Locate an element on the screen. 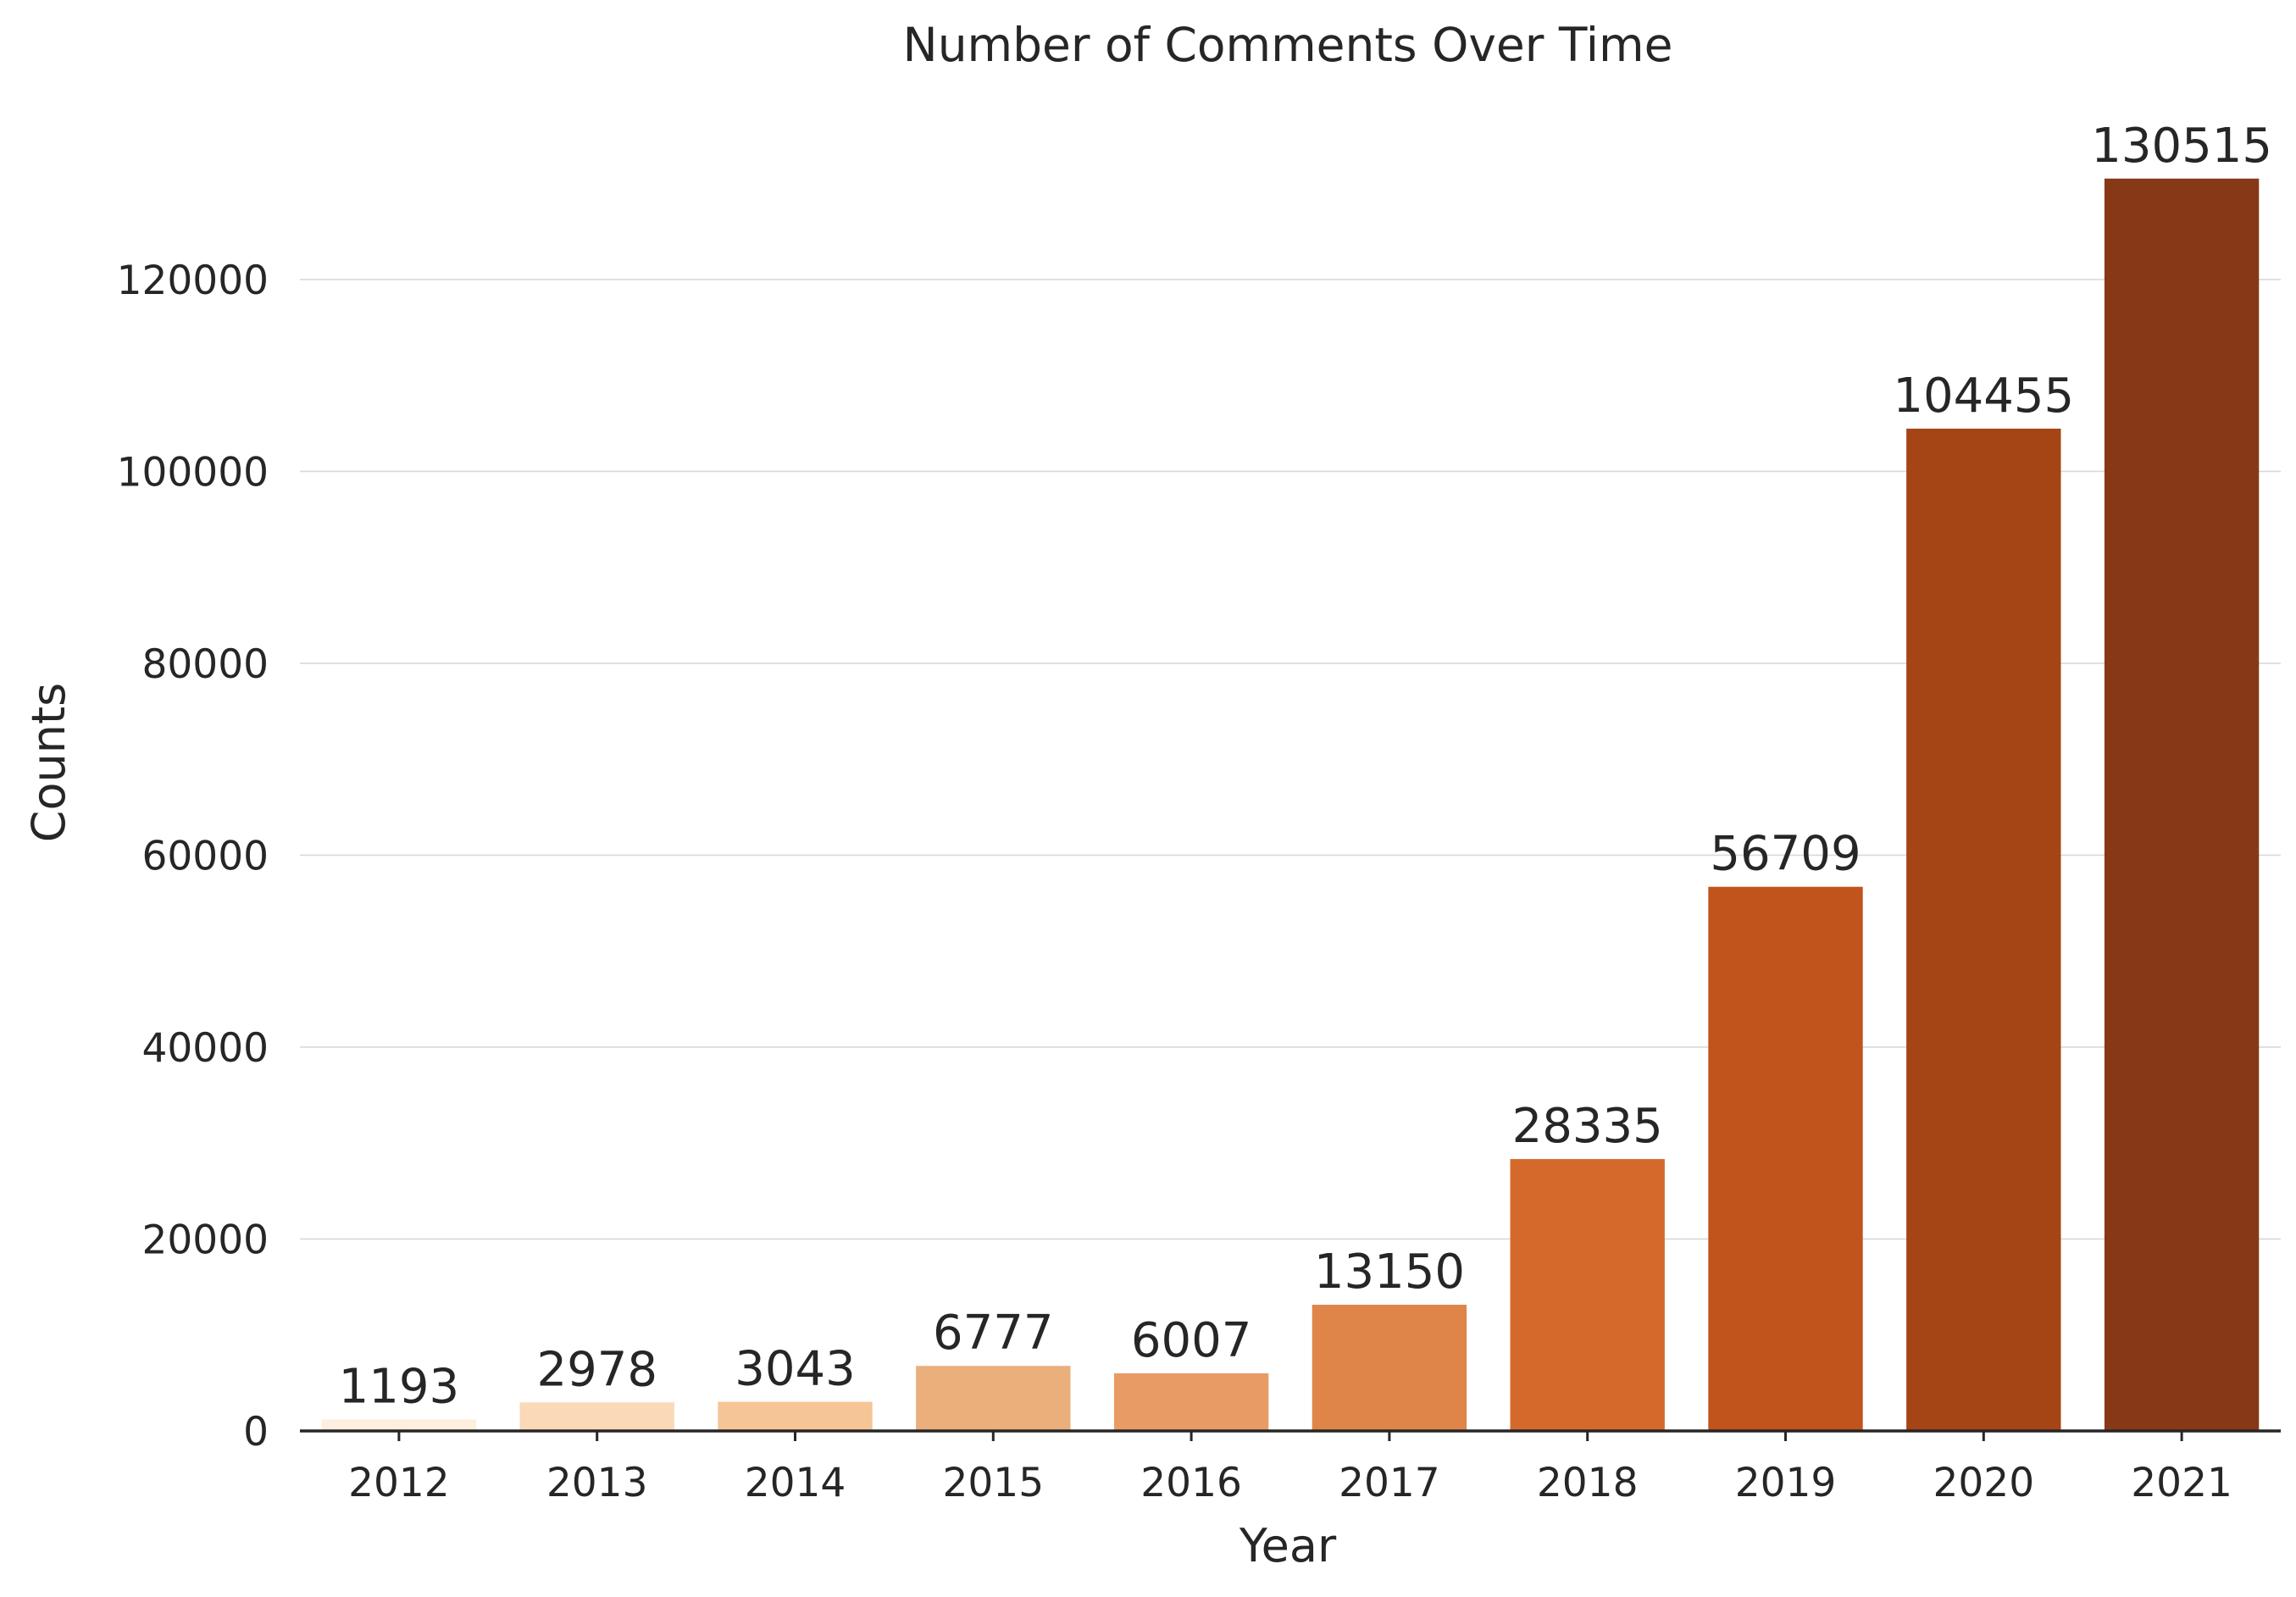 The height and width of the screenshot is (1597, 2296). bar-2017 is located at coordinates (1389, 1368).